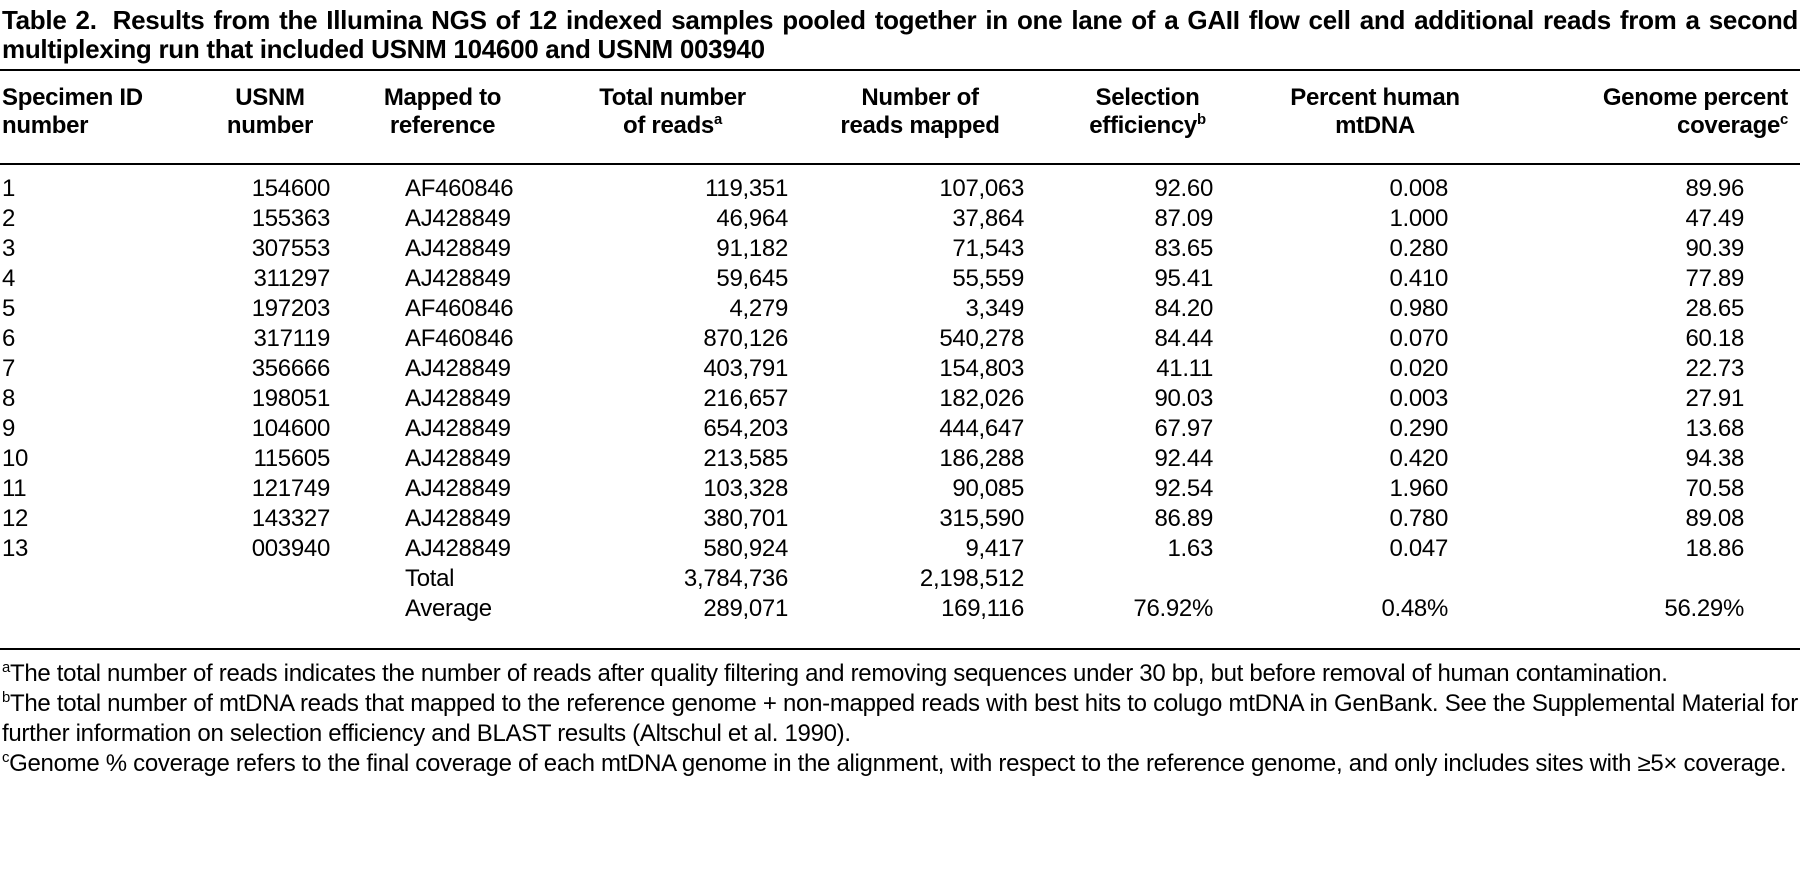  I want to click on table-row: 5 197203 AF460846 4,279 3,349 84.20 0.980 28.65, so click(900, 309).